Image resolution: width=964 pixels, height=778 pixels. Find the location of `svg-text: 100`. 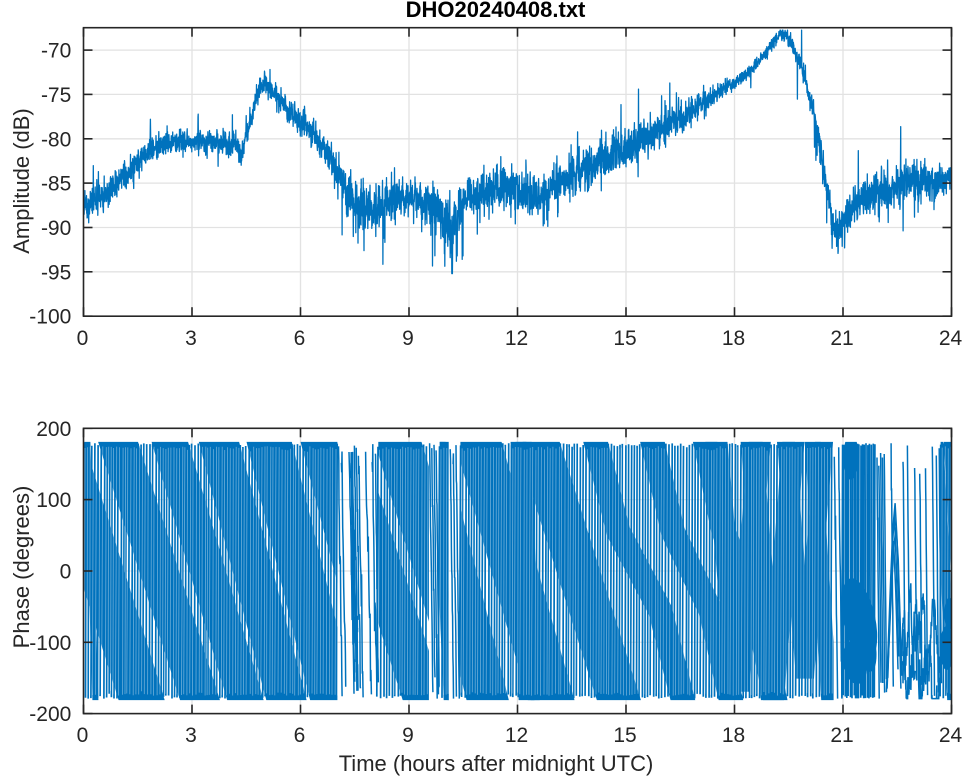

svg-text: 100 is located at coordinates (53, 500).